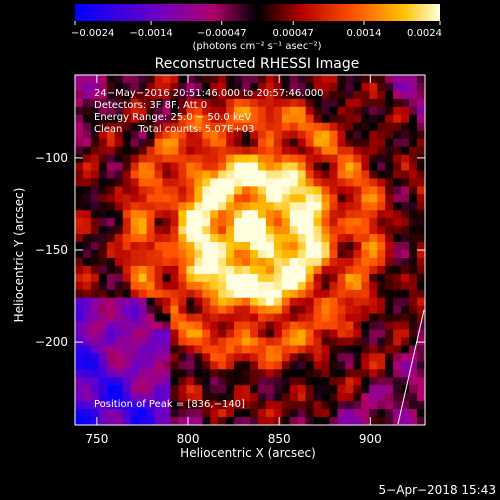 This screenshot has width=500, height=500. I want to click on x-tick-label: 900, so click(370, 439).